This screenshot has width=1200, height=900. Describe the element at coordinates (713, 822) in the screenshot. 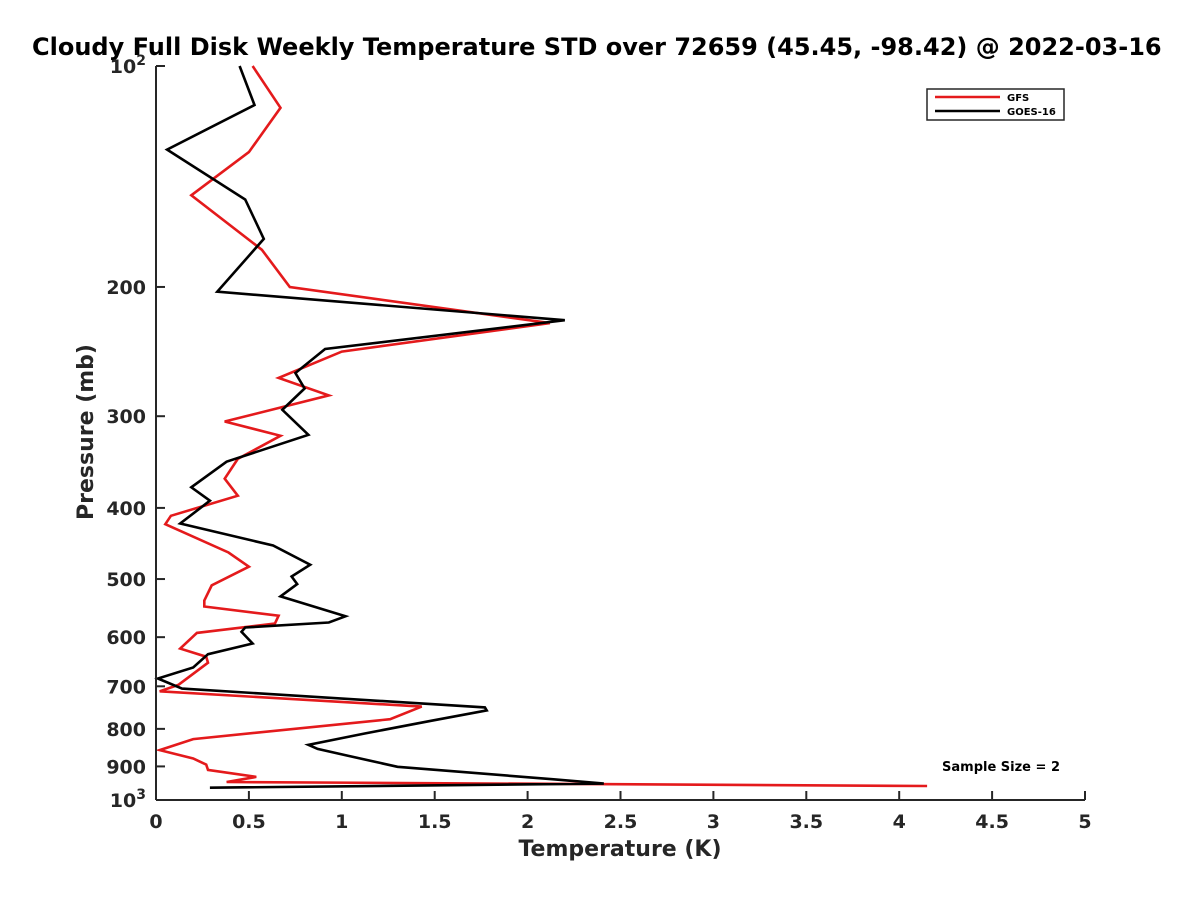

I see `x-tick-label: 3` at that location.